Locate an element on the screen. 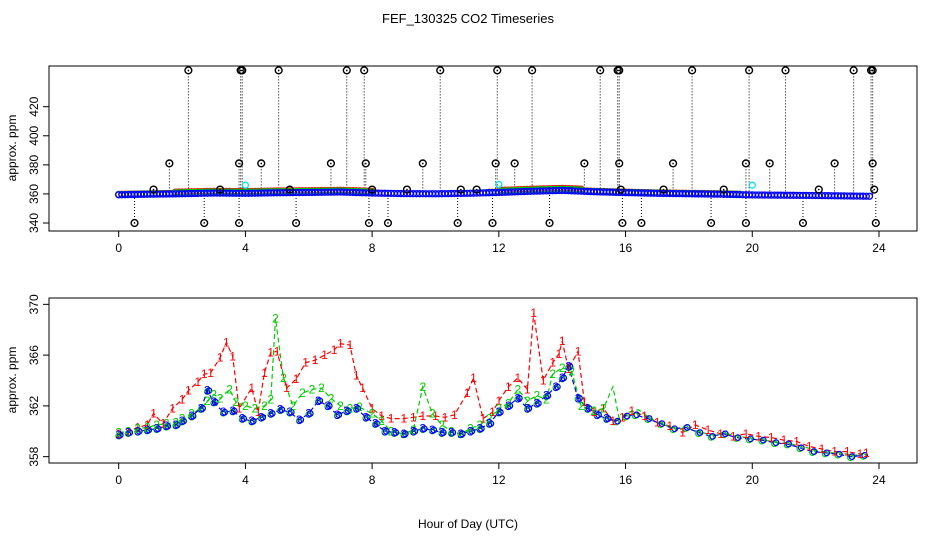  top-ytick-label: 360 is located at coordinates (34, 194).